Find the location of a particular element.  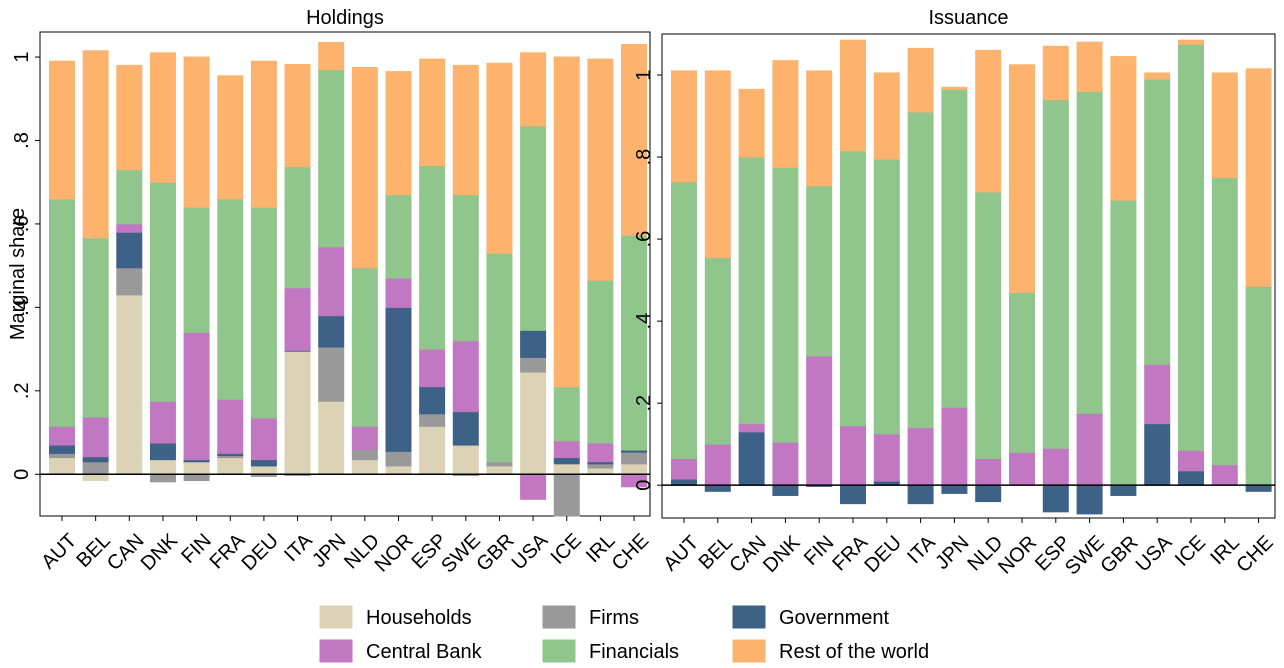

x-tick-label: DEU is located at coordinates (883, 554).